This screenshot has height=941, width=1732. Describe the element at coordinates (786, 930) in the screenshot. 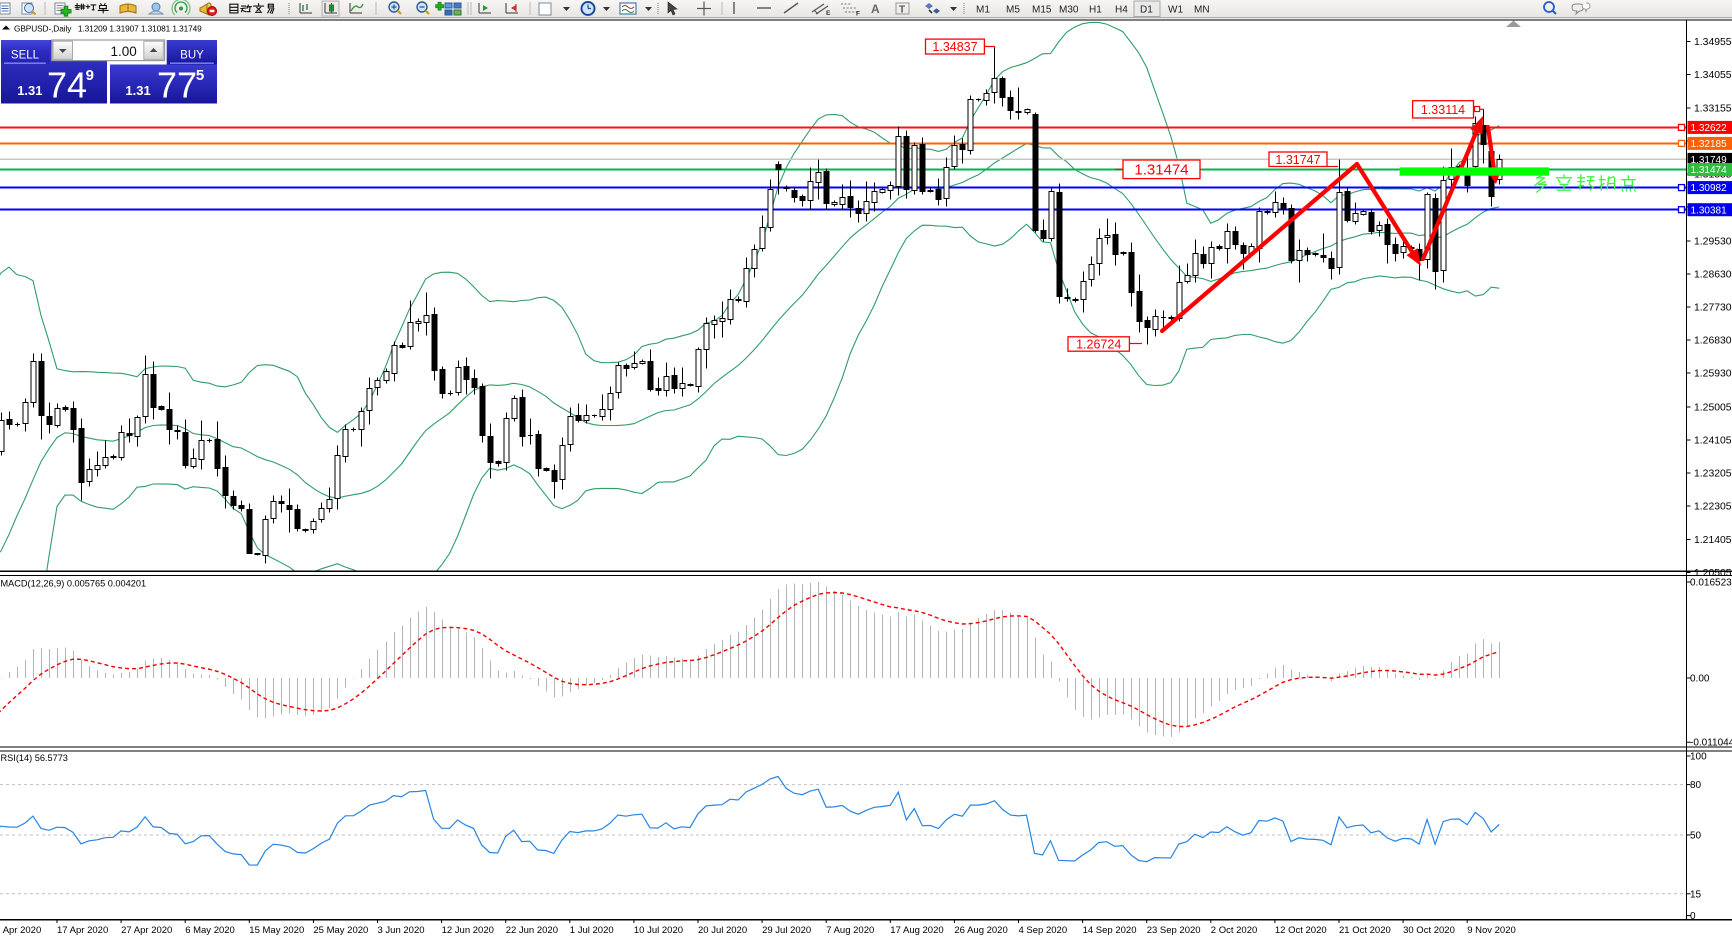

I see `svg-text: 29 Jul 2020` at that location.